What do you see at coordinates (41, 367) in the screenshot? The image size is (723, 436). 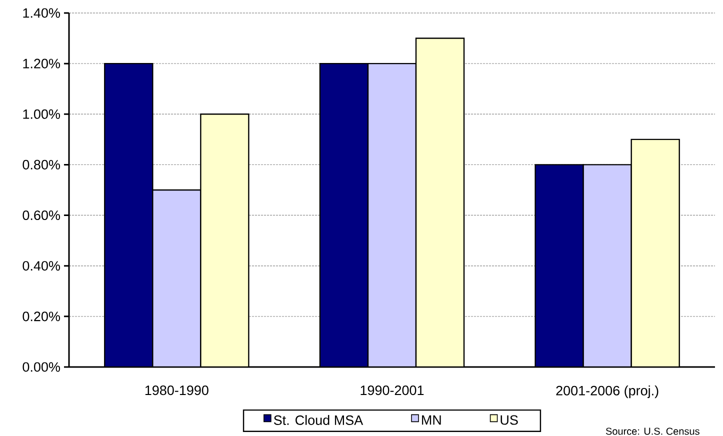 I see `y-tick-label: 0.00%` at bounding box center [41, 367].